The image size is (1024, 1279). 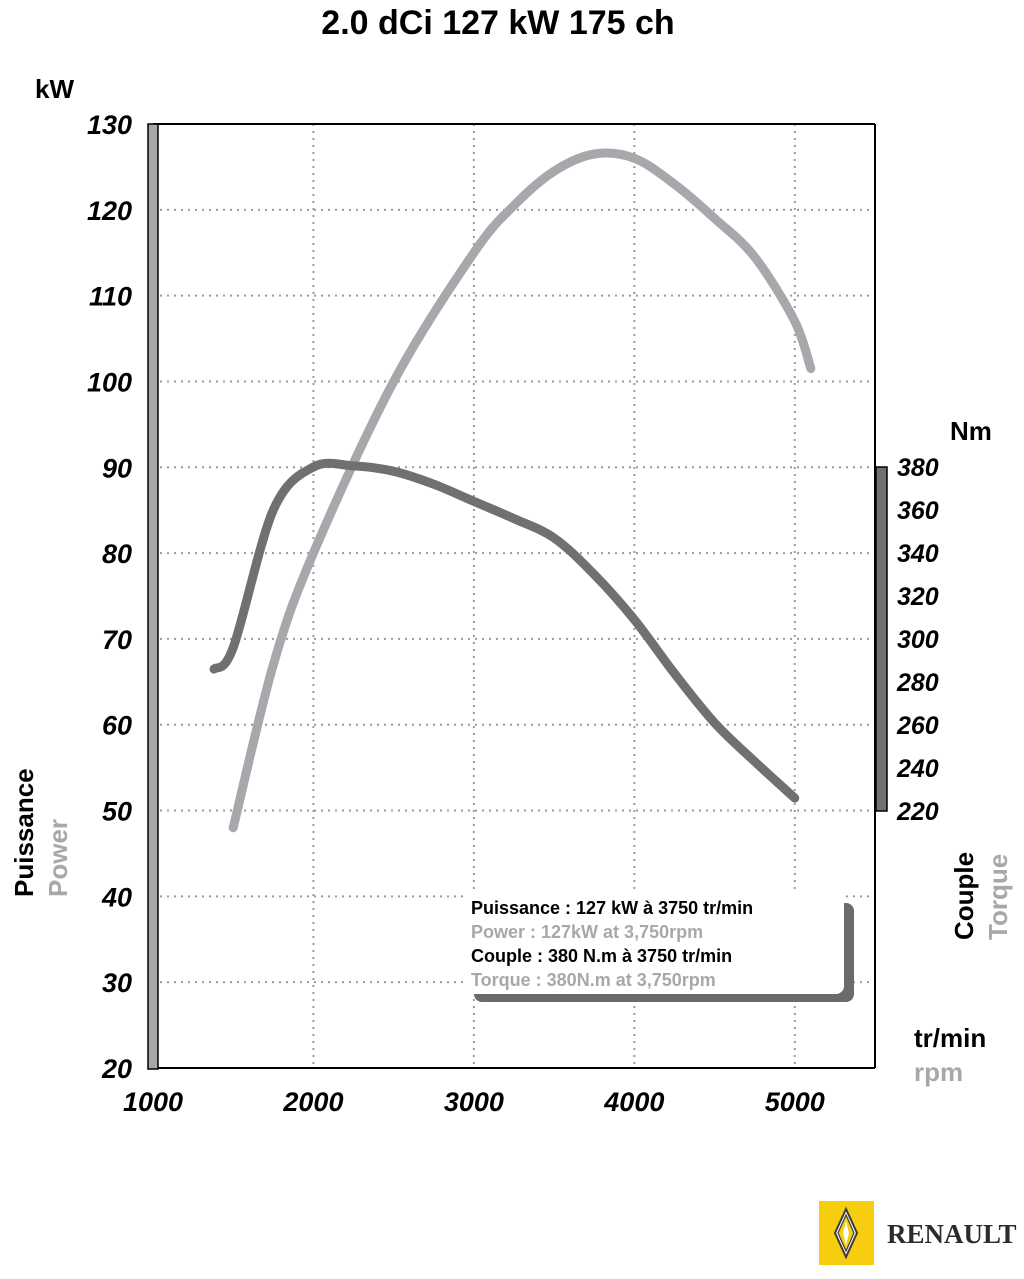 I want to click on y-left-tick-label: 130, so click(x=109, y=125).